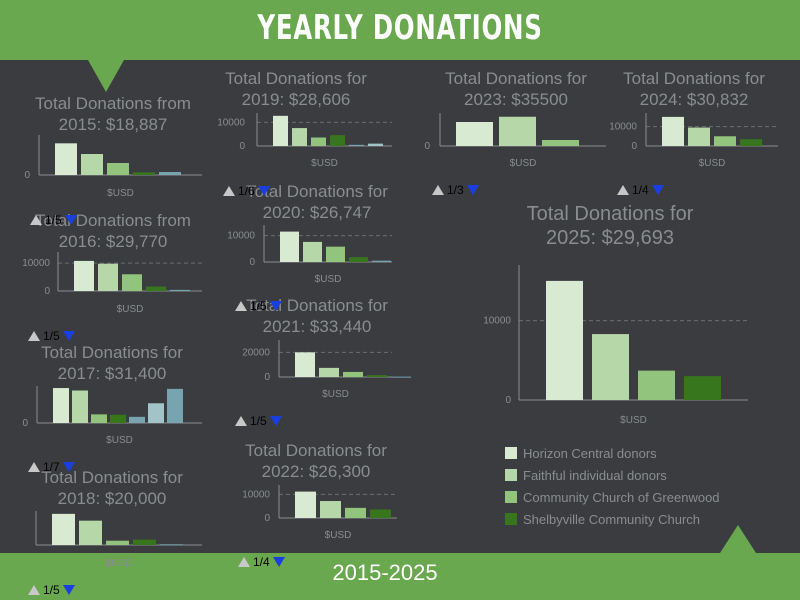 Image resolution: width=800 pixels, height=600 pixels. I want to click on chart-title-line2: 2019: $28,606, so click(296, 99).